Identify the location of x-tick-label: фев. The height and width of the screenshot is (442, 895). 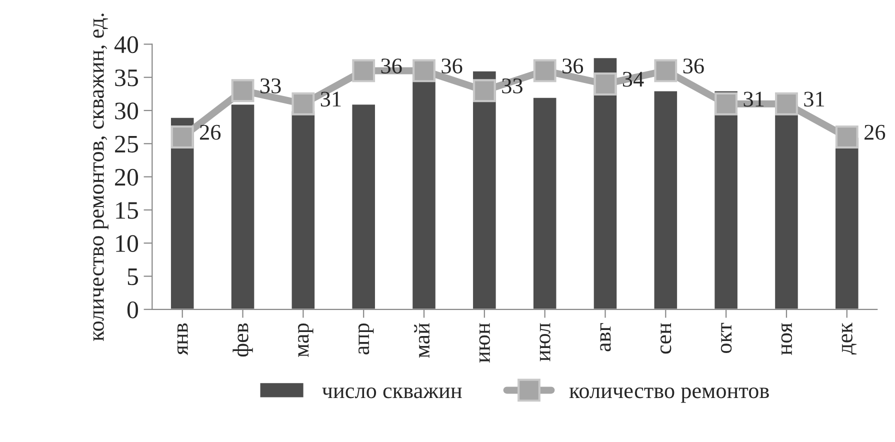
(242, 340).